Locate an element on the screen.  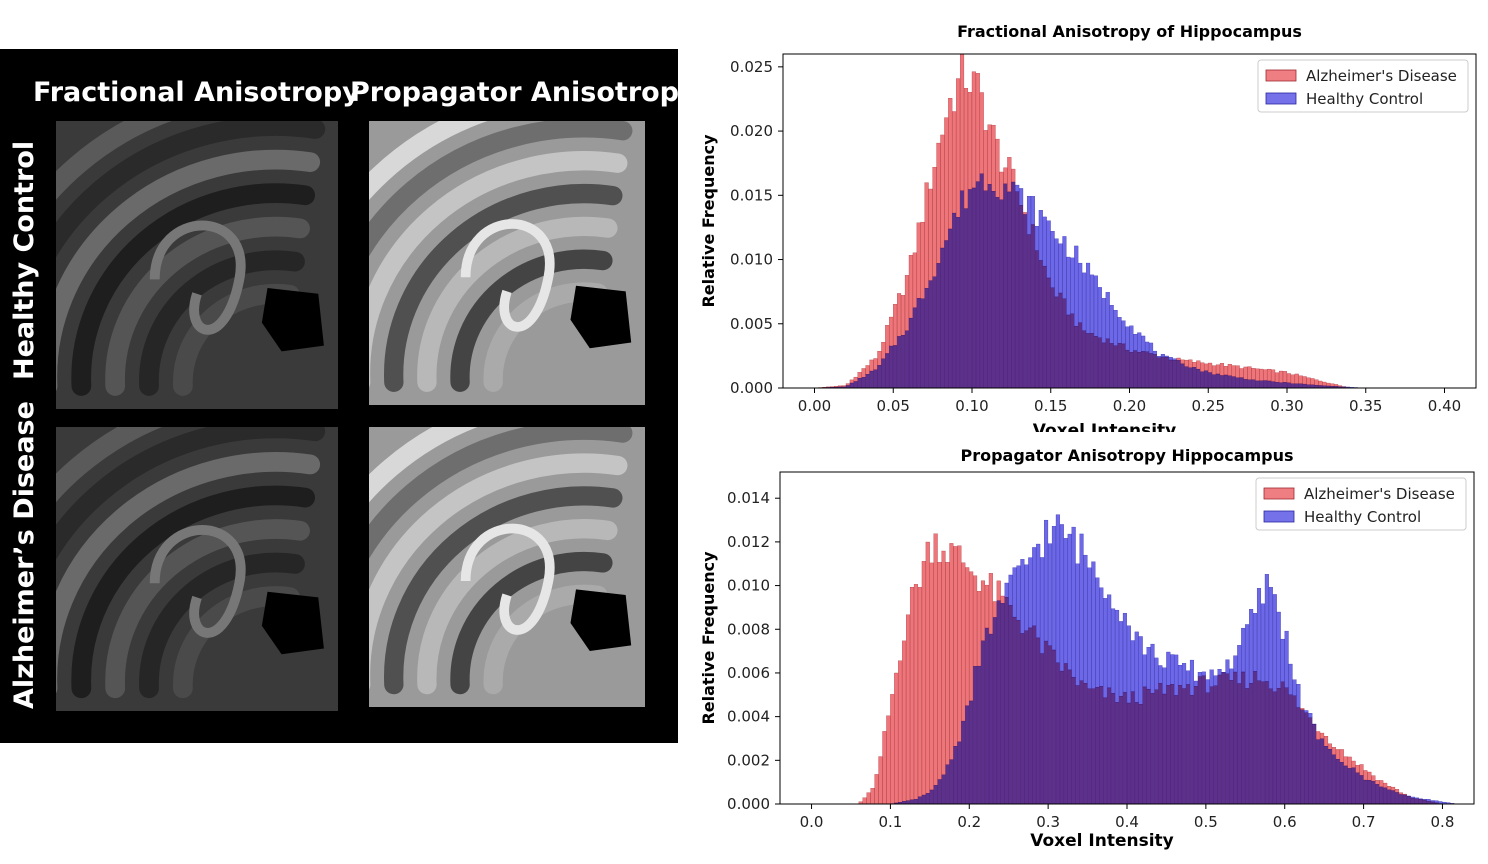
x-tick-label: 0.8 is located at coordinates (1443, 822).